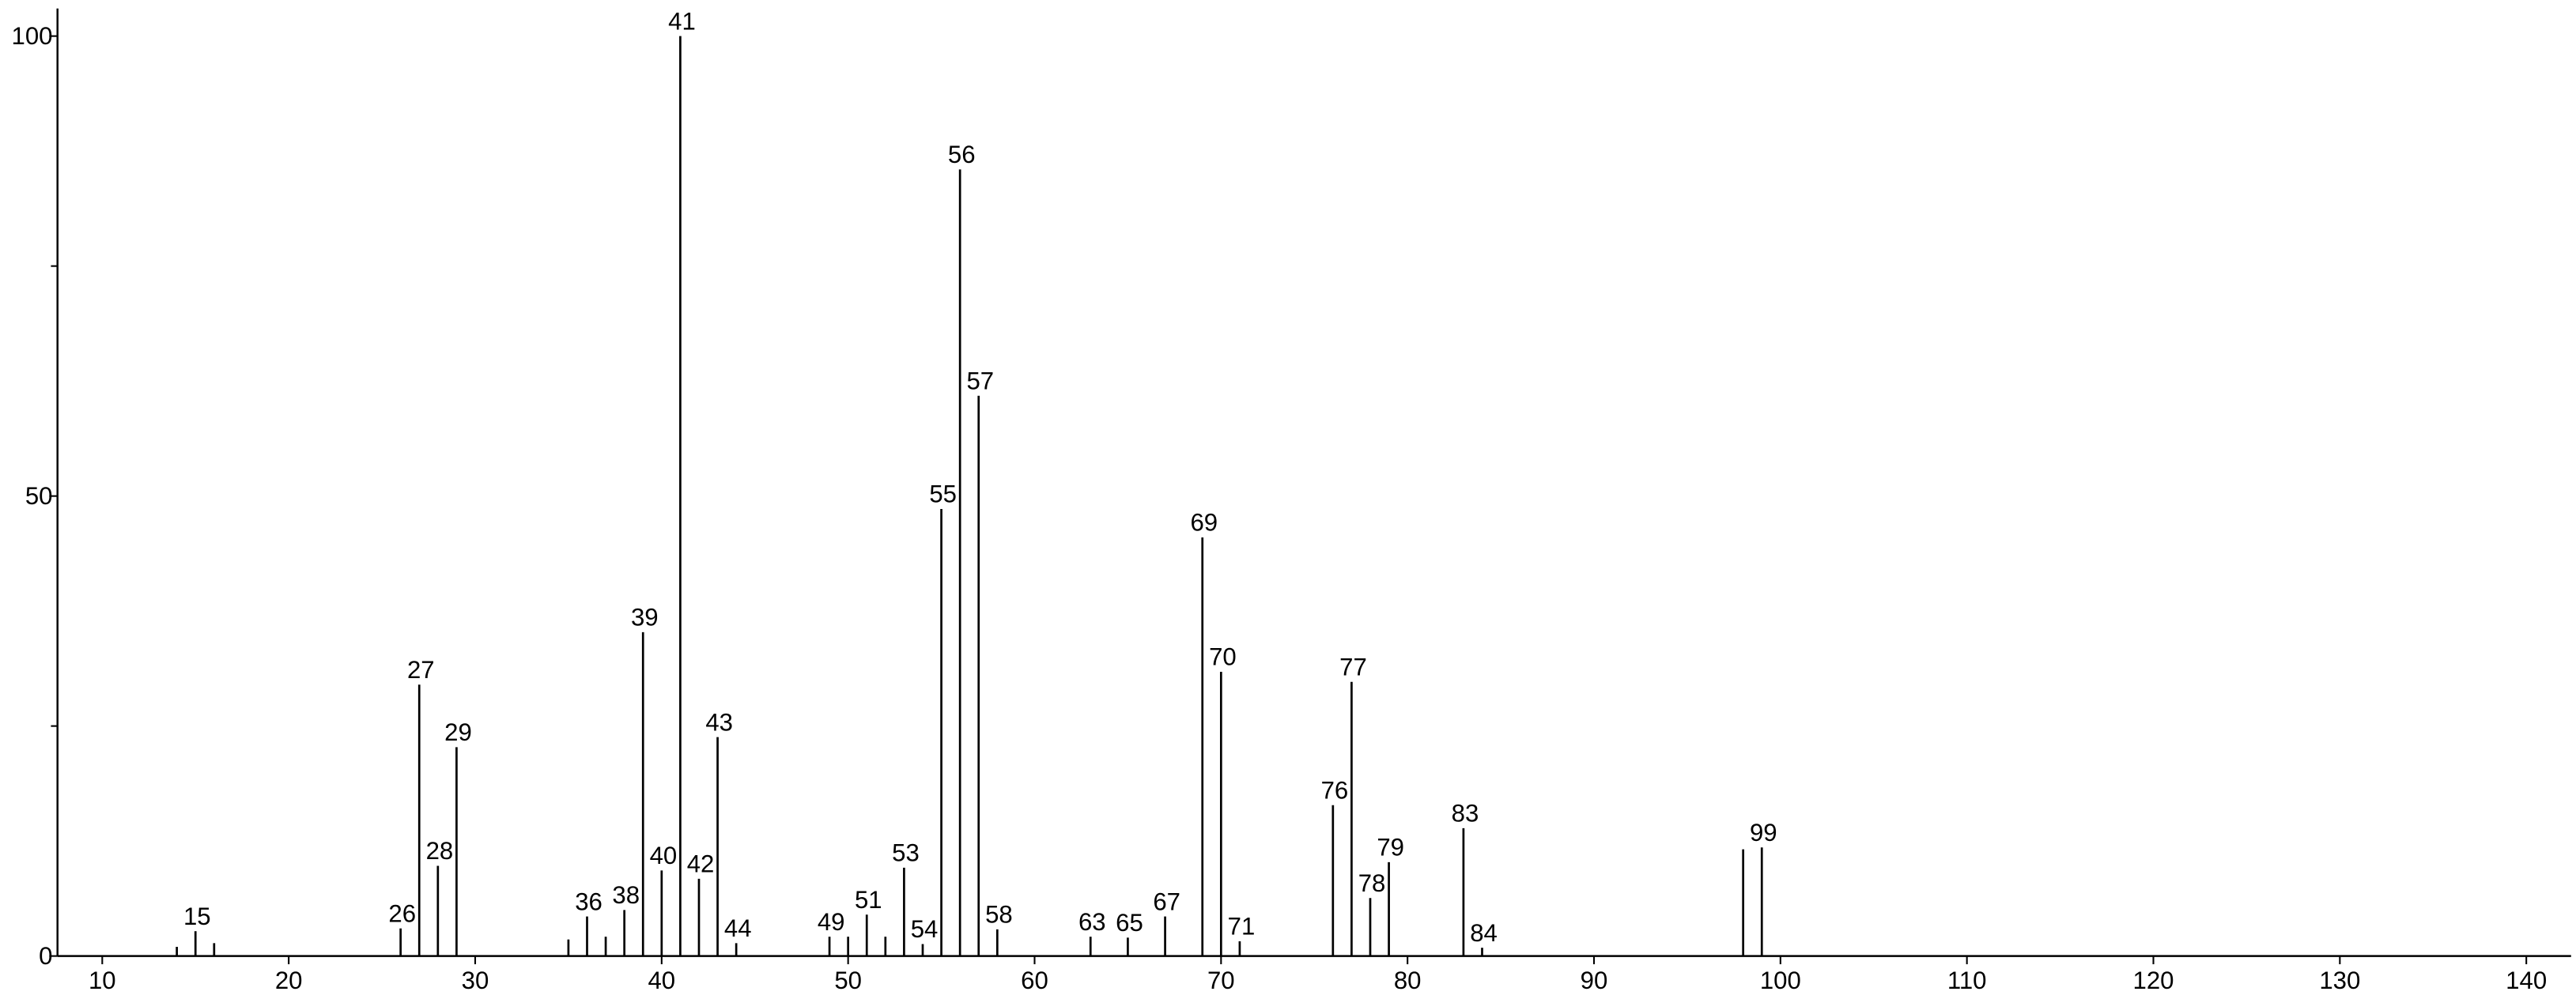 This screenshot has height=999, width=2576. Describe the element at coordinates (2526, 980) in the screenshot. I see `x-tick-label: 140` at that location.